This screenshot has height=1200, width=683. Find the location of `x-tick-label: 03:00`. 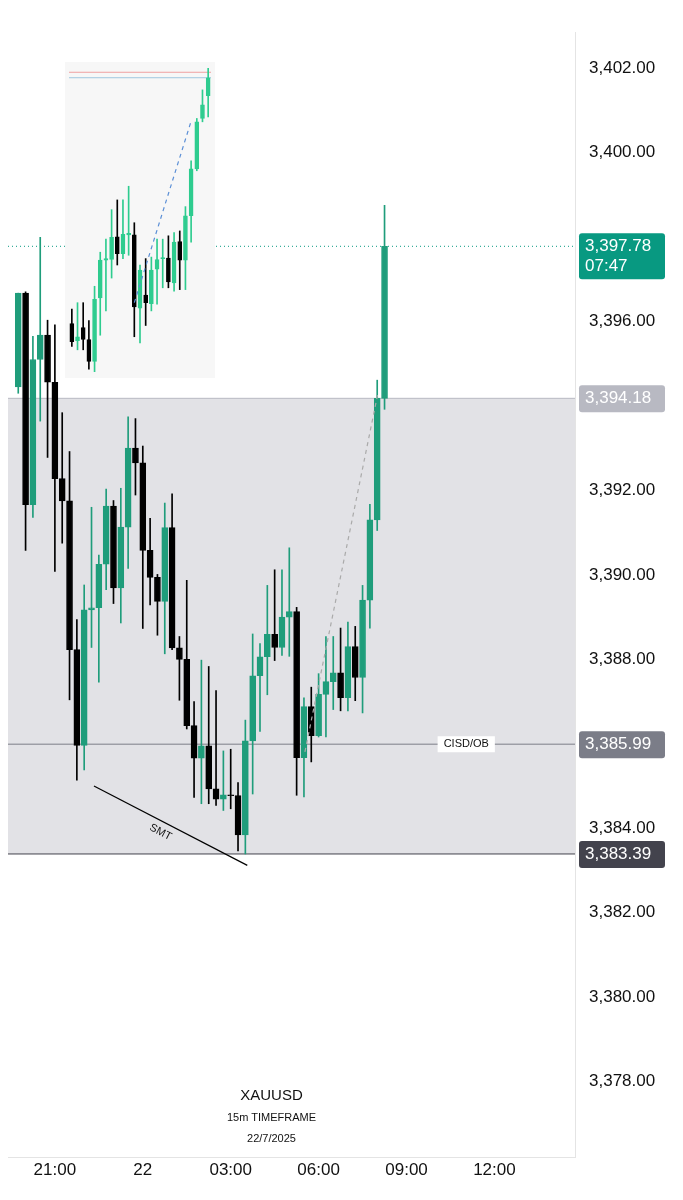

x-tick-label: 03:00 is located at coordinates (230, 1170).